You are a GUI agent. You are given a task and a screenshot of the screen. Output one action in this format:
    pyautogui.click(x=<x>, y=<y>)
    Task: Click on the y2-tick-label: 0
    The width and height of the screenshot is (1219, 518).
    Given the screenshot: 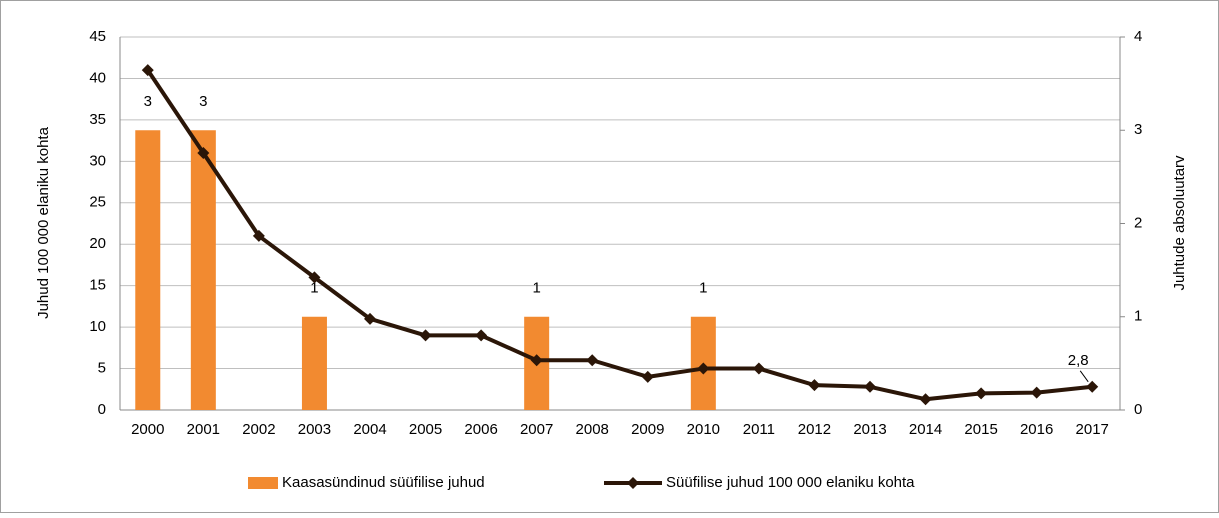 What is the action you would take?
    pyautogui.click(x=1138, y=409)
    